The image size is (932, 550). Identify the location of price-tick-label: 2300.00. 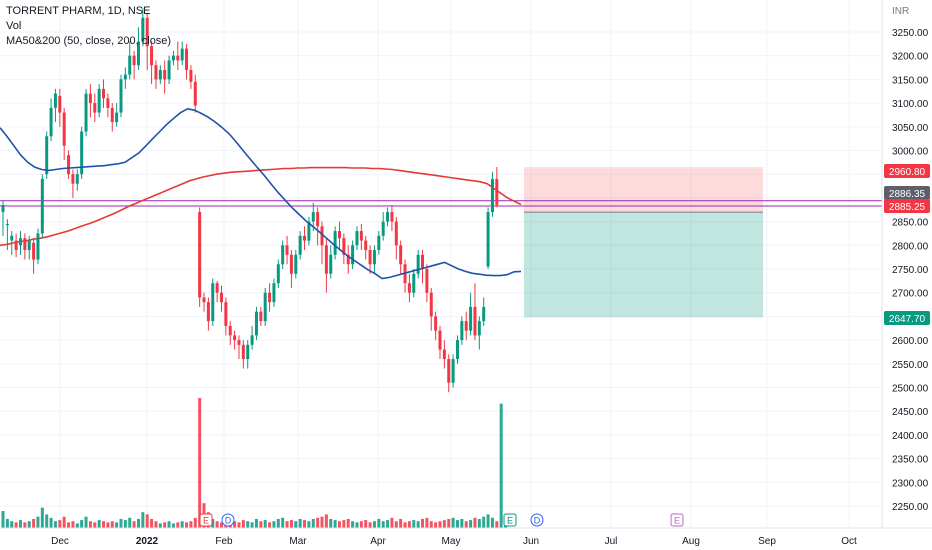
(910, 483).